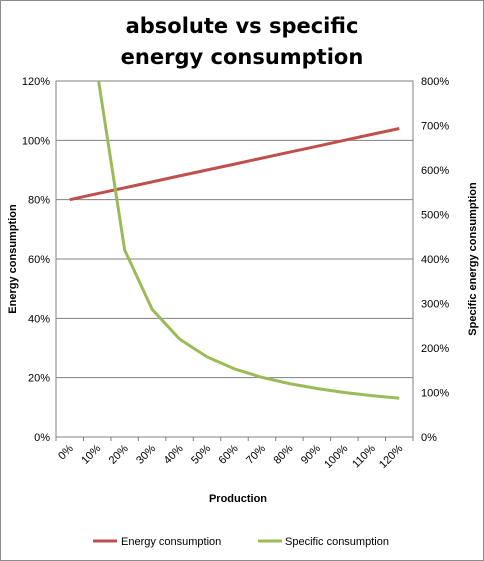 This screenshot has height=561, width=484. Describe the element at coordinates (435, 216) in the screenshot. I see `right-tick-label: 500%` at that location.